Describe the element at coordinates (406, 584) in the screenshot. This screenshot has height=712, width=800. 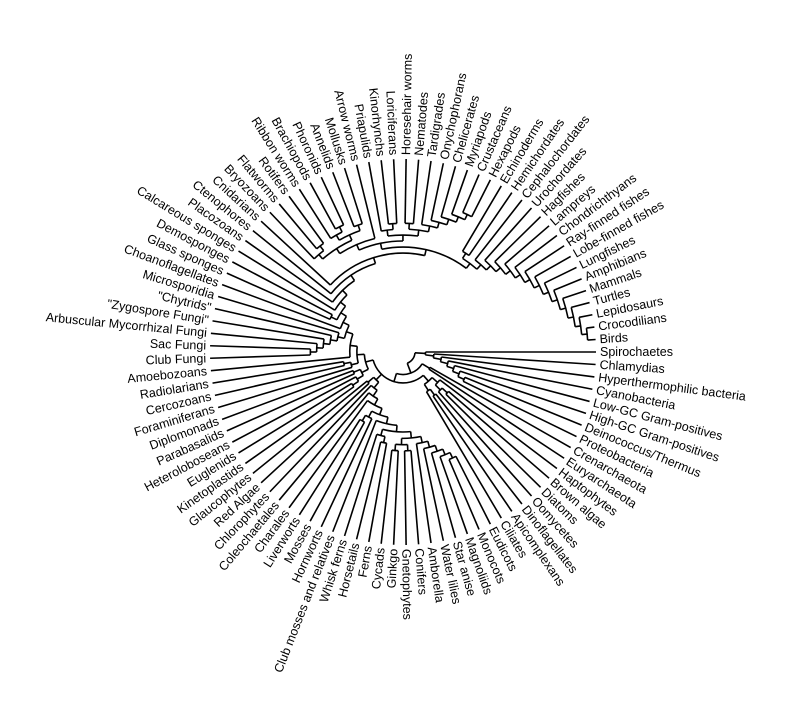
I see `leaf-label: Gnetophytes` at that location.